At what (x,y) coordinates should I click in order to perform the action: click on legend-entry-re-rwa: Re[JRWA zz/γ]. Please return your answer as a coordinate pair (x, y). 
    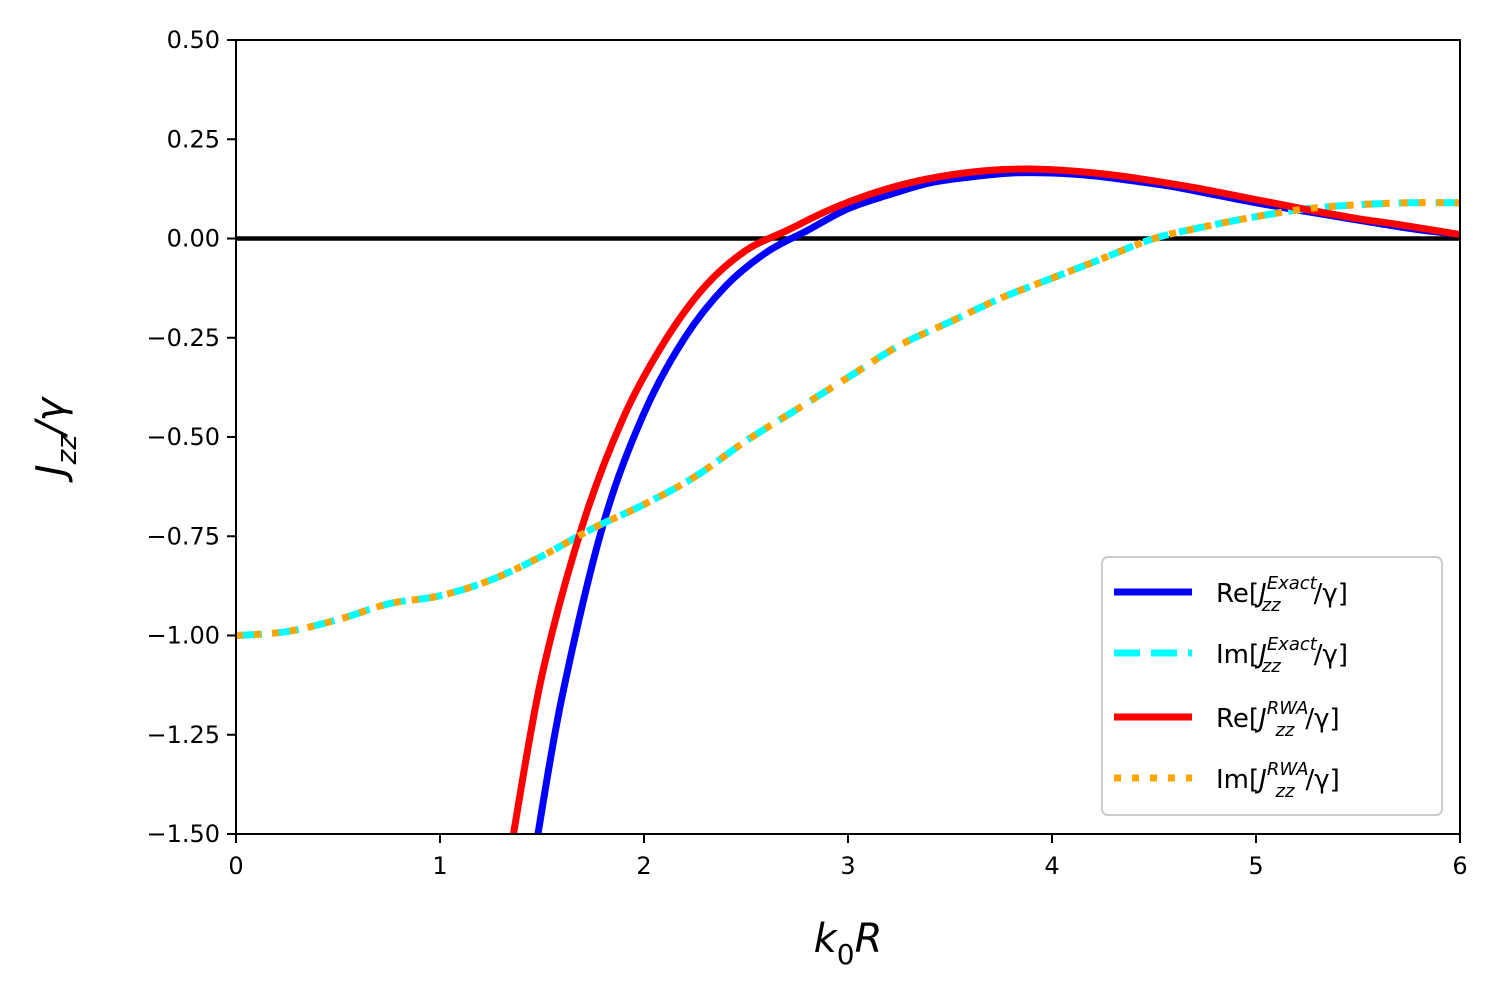
    Looking at the image, I should click on (1227, 719).